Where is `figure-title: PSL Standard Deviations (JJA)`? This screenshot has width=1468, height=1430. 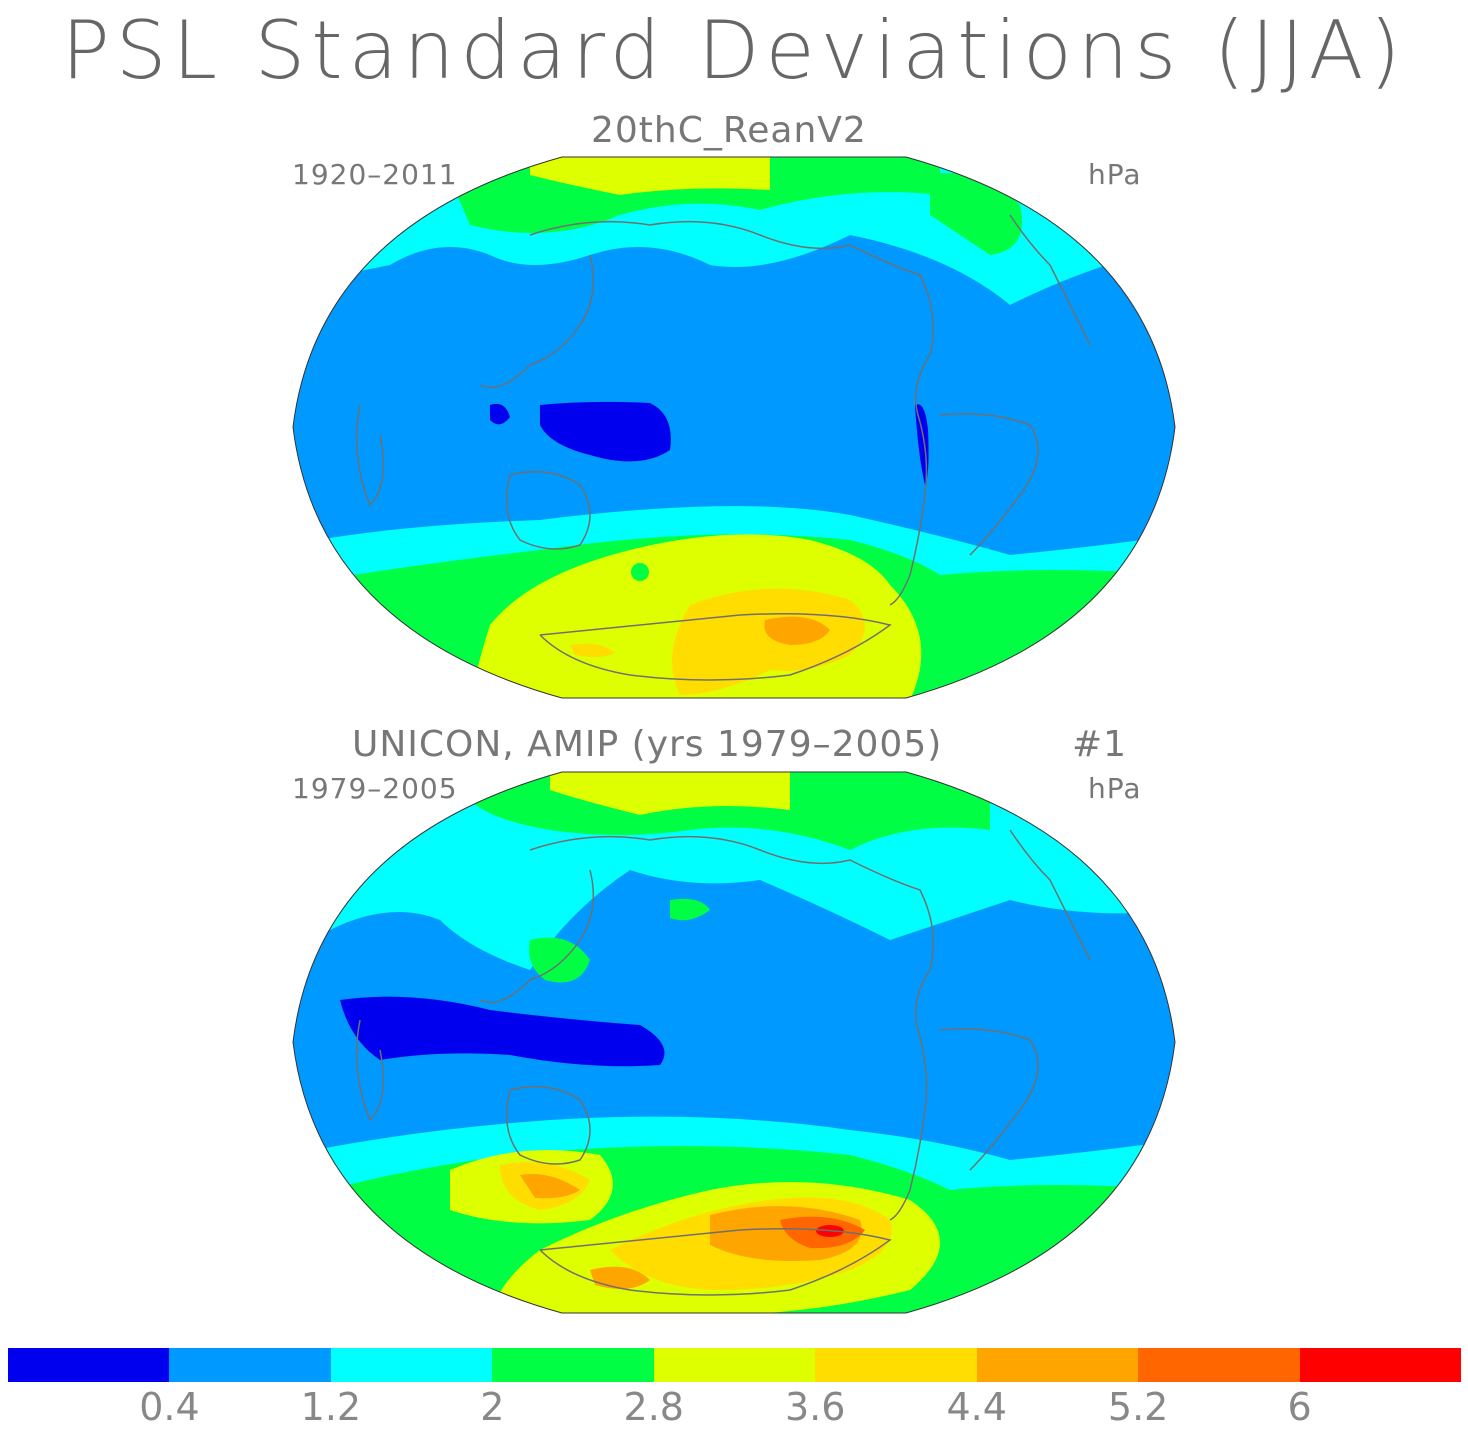
figure-title: PSL Standard Deviations (JJA) is located at coordinates (734, 50).